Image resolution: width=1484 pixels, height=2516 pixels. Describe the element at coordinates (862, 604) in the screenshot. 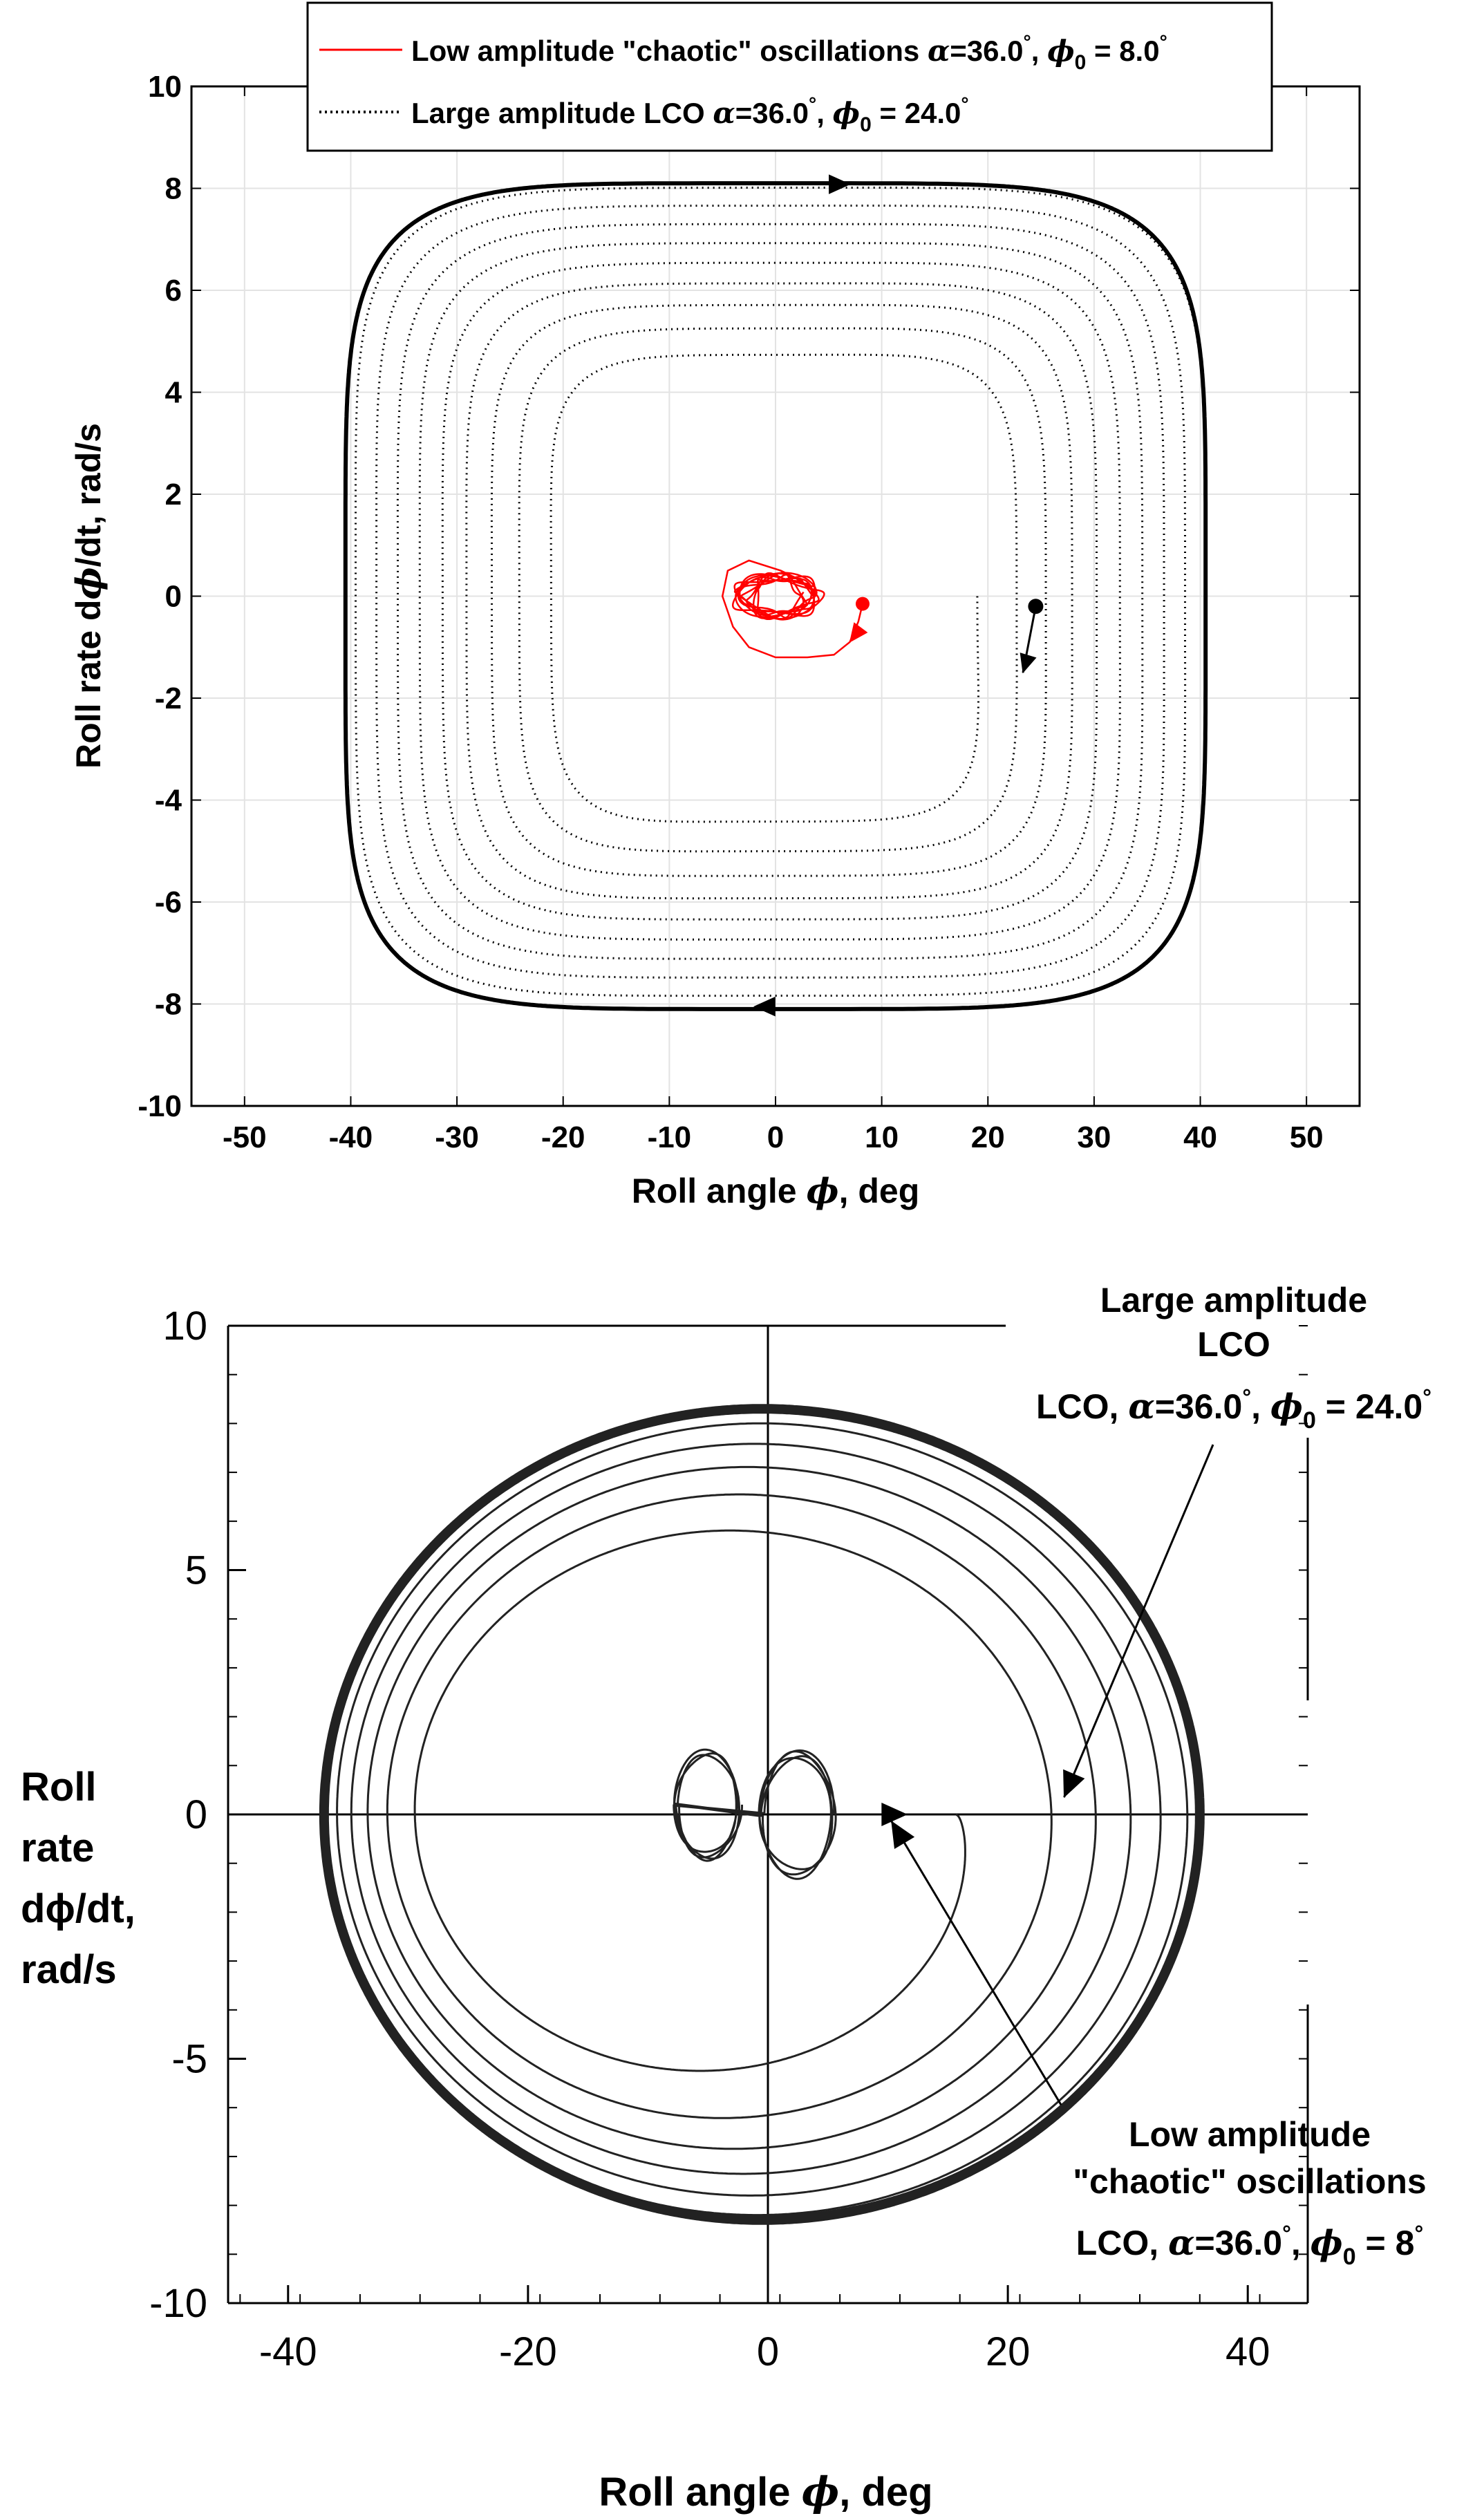

I see `chaotic-start-point` at that location.